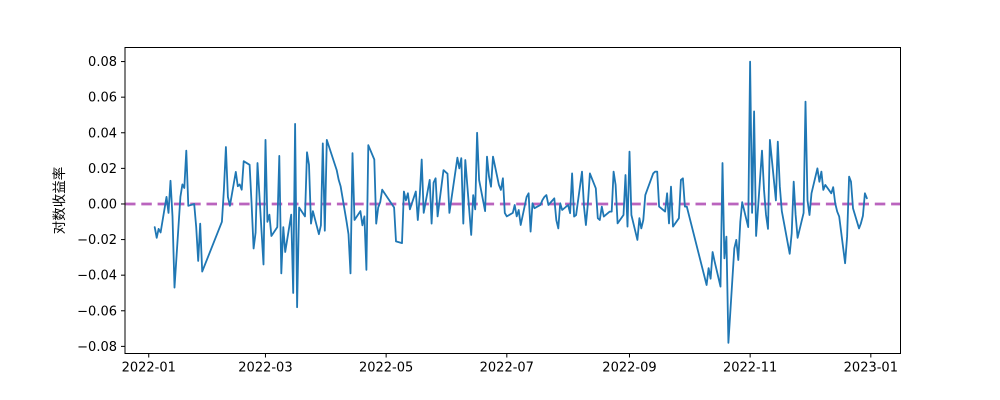 This screenshot has width=1000, height=400. What do you see at coordinates (97, 276) in the screenshot?
I see `y-axis-tick-label: −0.04` at bounding box center [97, 276].